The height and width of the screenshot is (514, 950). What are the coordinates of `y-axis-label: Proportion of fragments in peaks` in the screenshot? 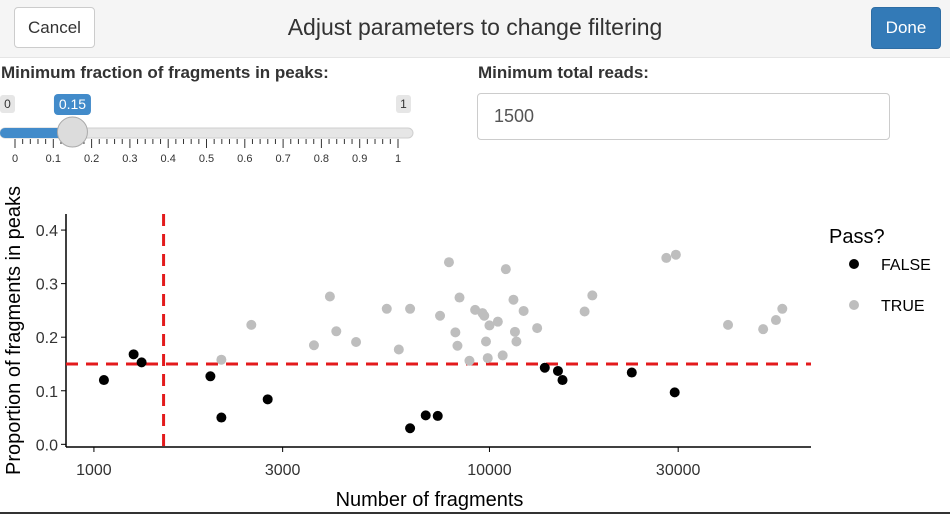 It's located at (14, 330).